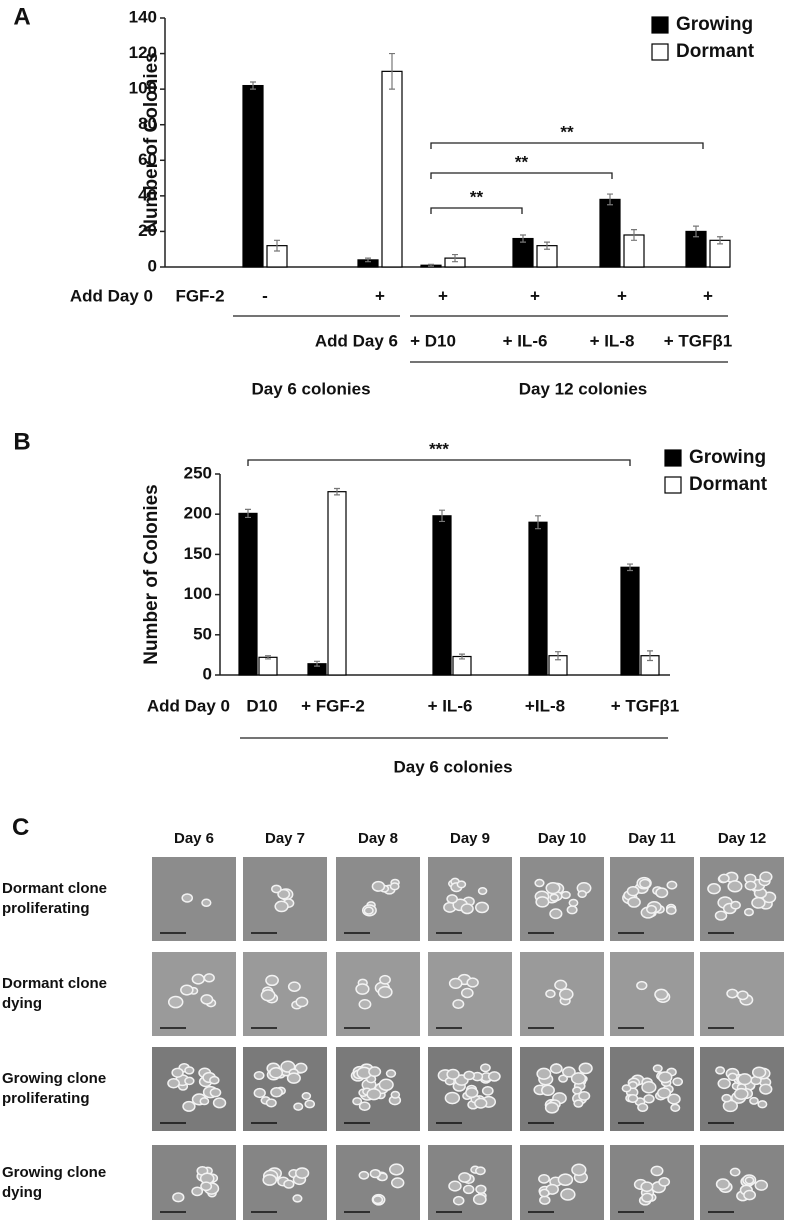 The height and width of the screenshot is (1220, 787). I want to click on x-tick-label: + IL-8, so click(612, 340).